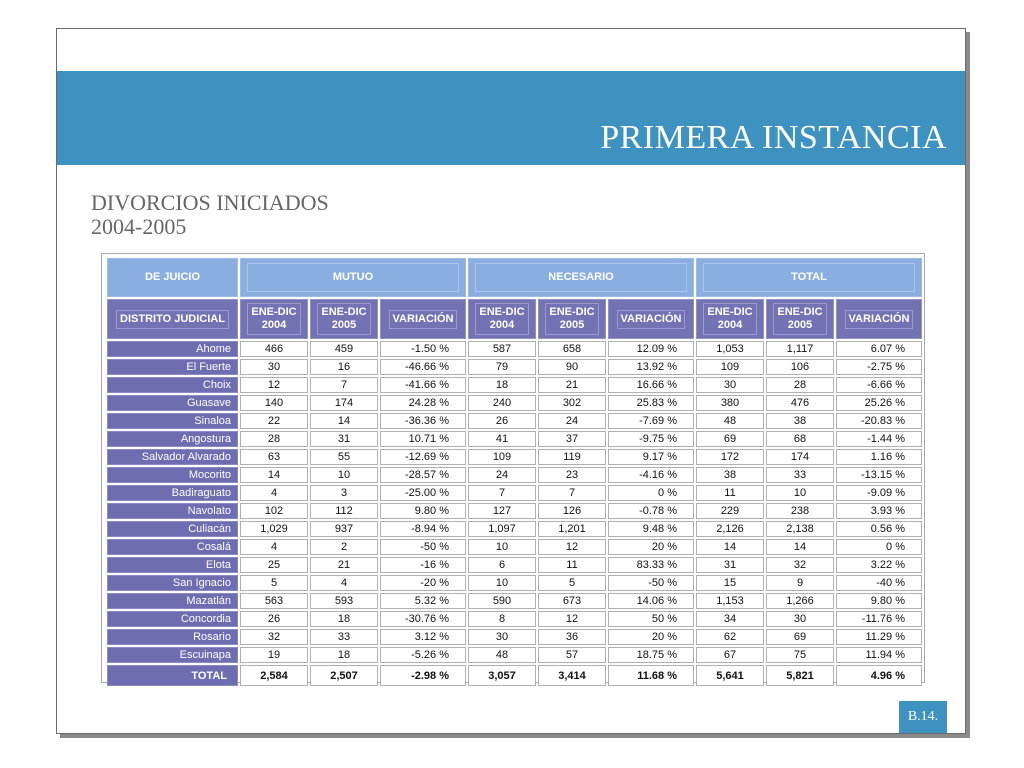  Describe the element at coordinates (879, 493) in the screenshot. I see `variation-cell: -9.09 %` at that location.